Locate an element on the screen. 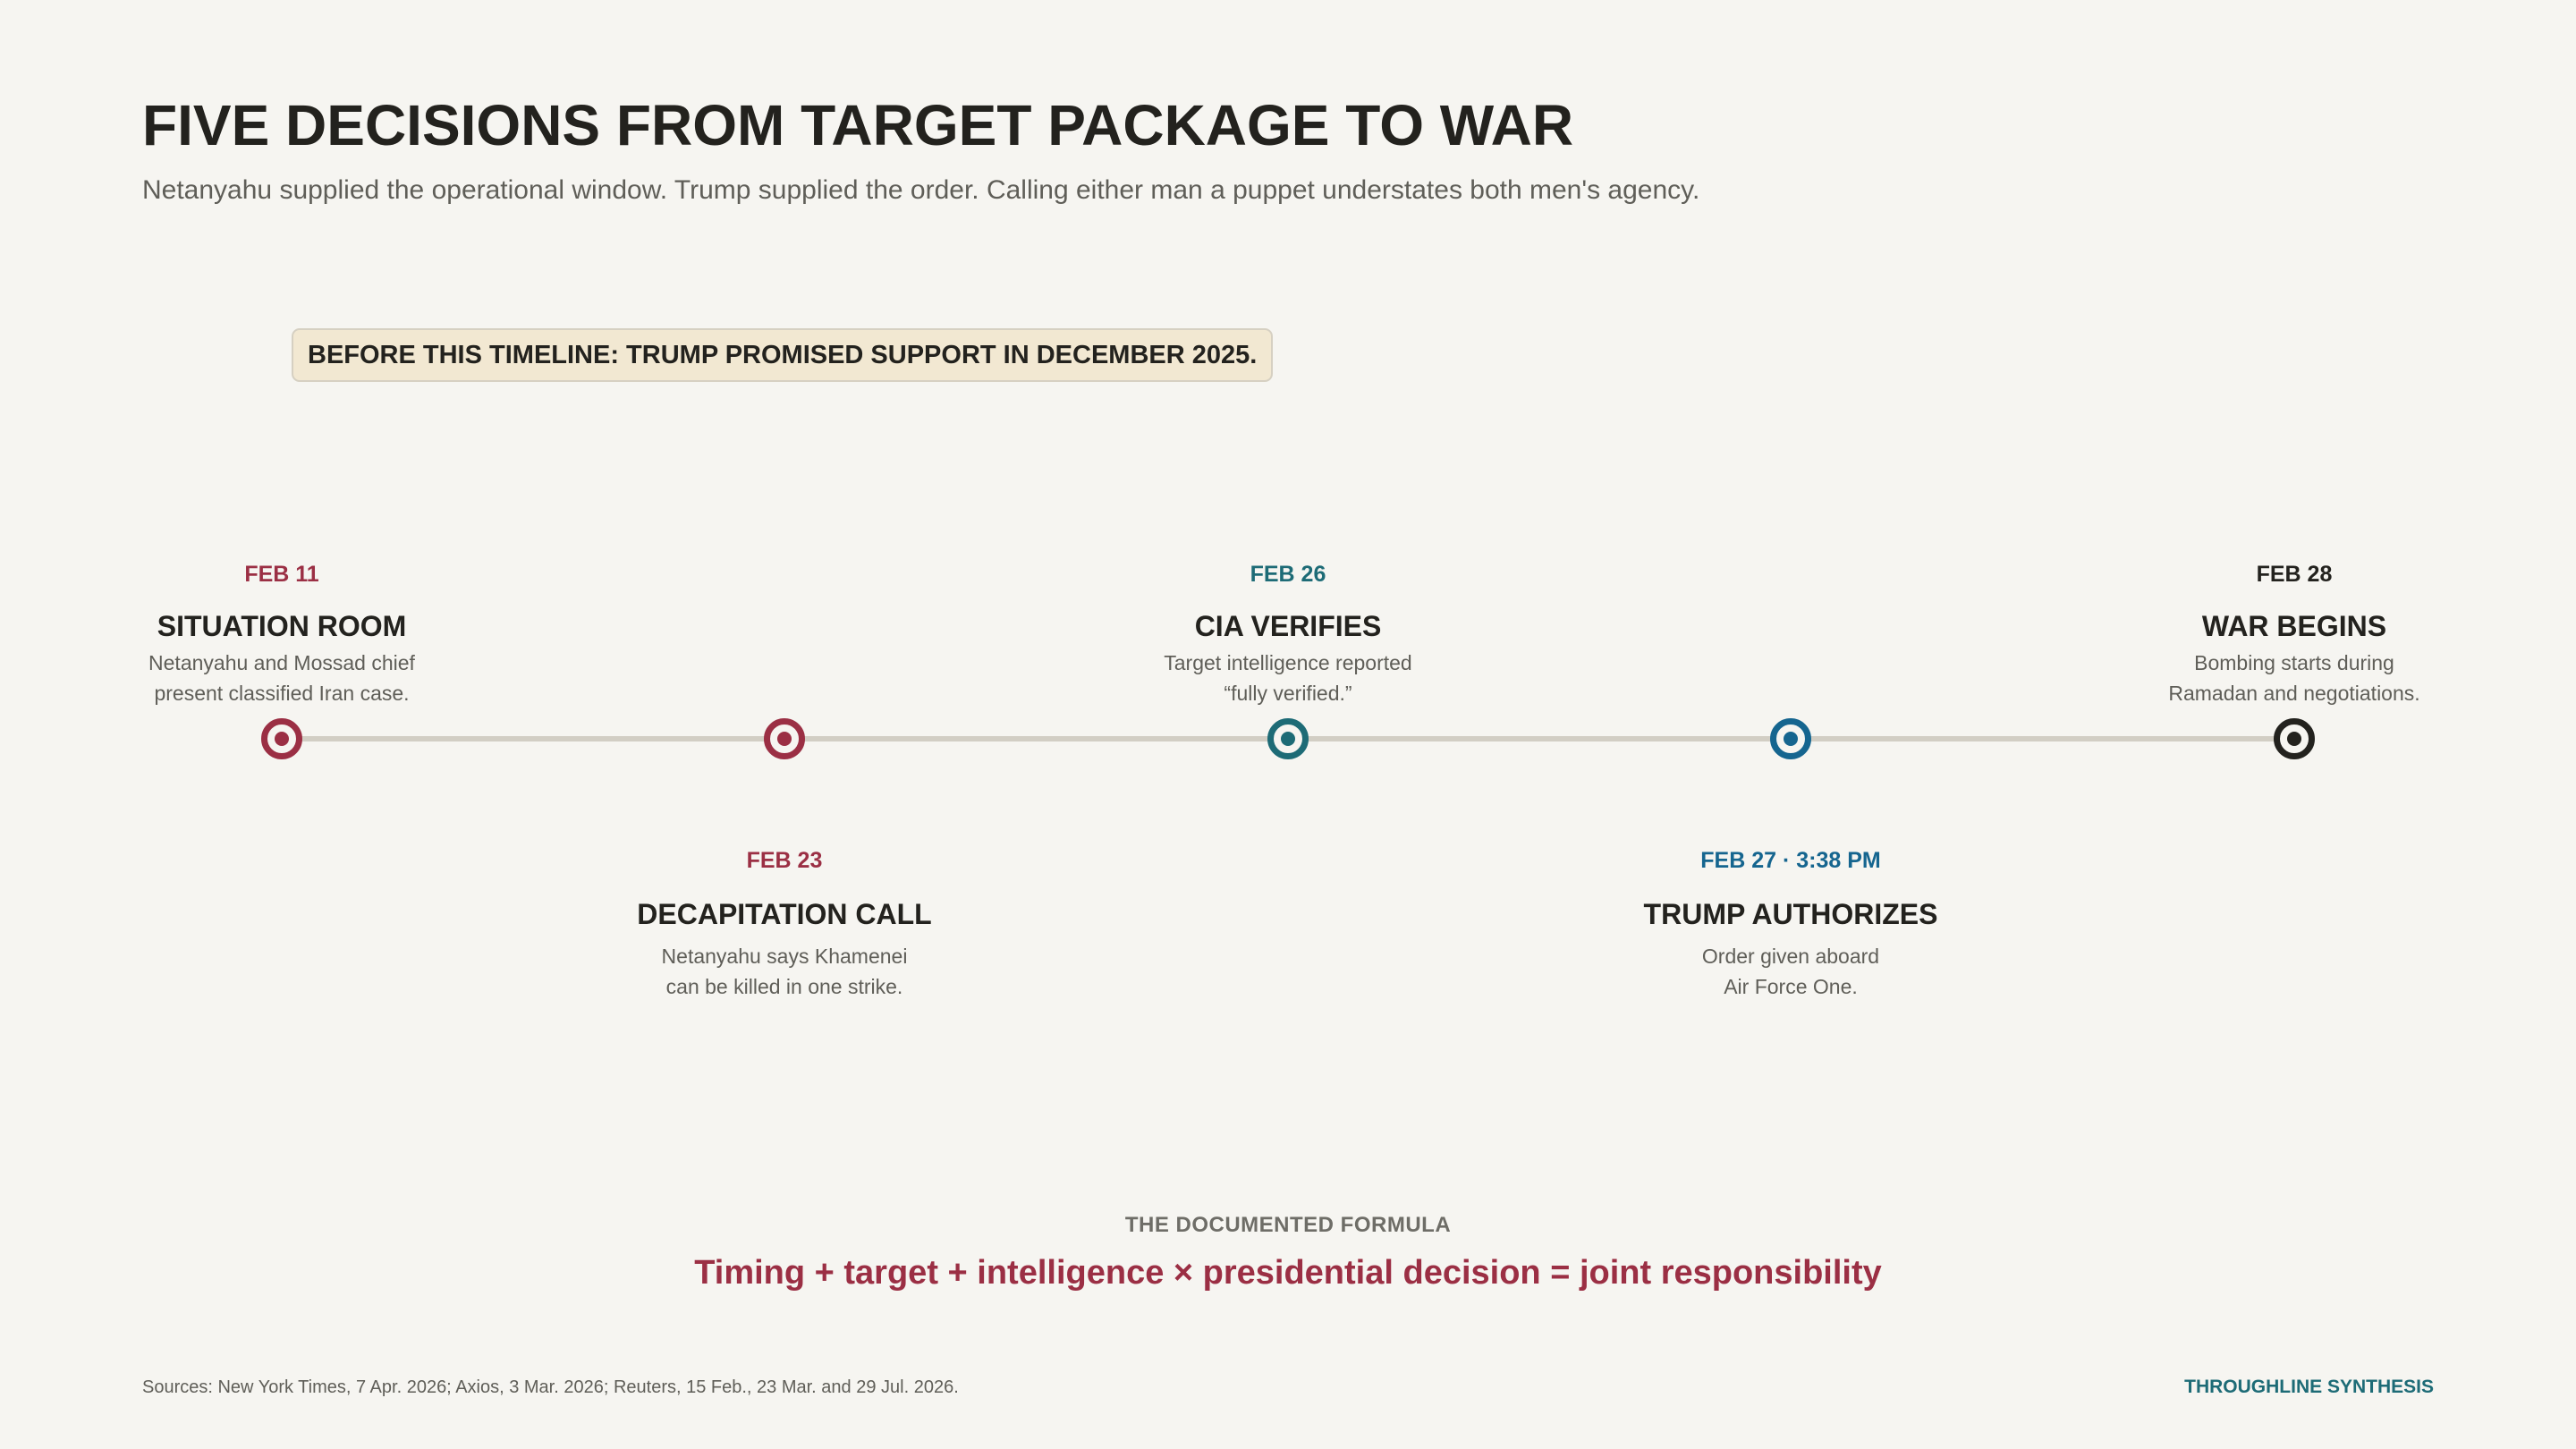  event-date: FEB 28 is located at coordinates (2294, 574).